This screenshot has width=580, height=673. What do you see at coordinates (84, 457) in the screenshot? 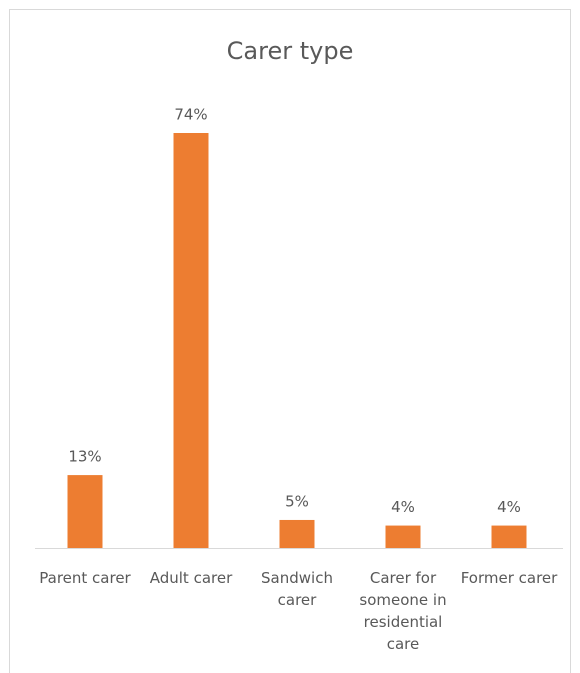
I see `data-label: 13%` at bounding box center [84, 457].